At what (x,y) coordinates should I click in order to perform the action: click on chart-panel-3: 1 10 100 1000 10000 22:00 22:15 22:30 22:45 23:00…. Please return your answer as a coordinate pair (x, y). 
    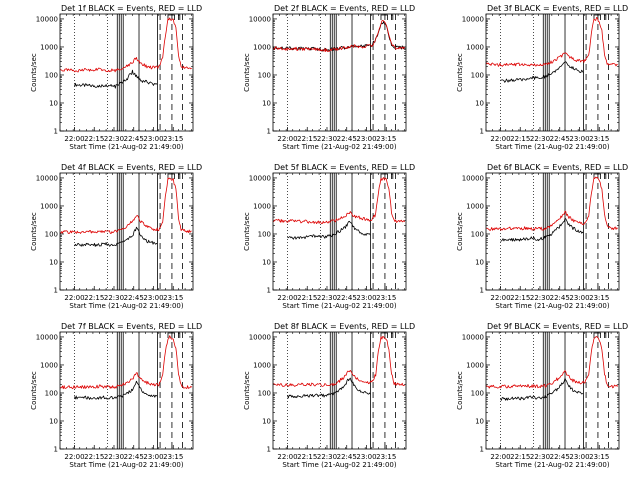
    Looking at the image, I should click on (542, 77).